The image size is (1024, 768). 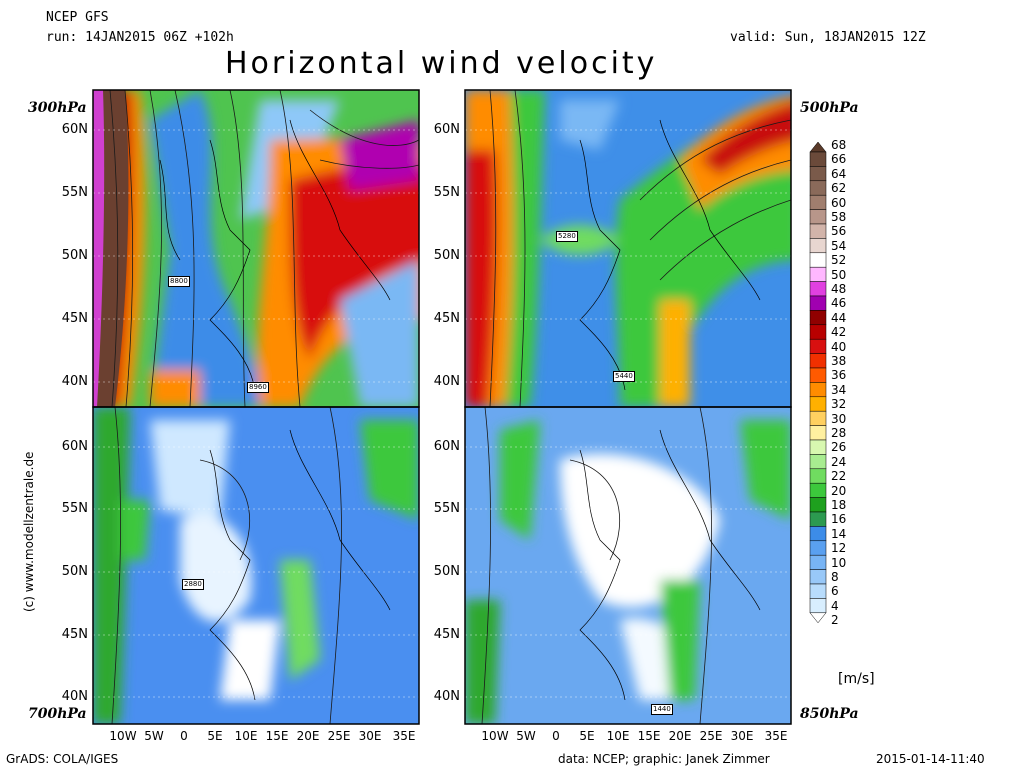 What do you see at coordinates (839, 332) in the screenshot?
I see `colorbar-tick-label: 42` at bounding box center [839, 332].